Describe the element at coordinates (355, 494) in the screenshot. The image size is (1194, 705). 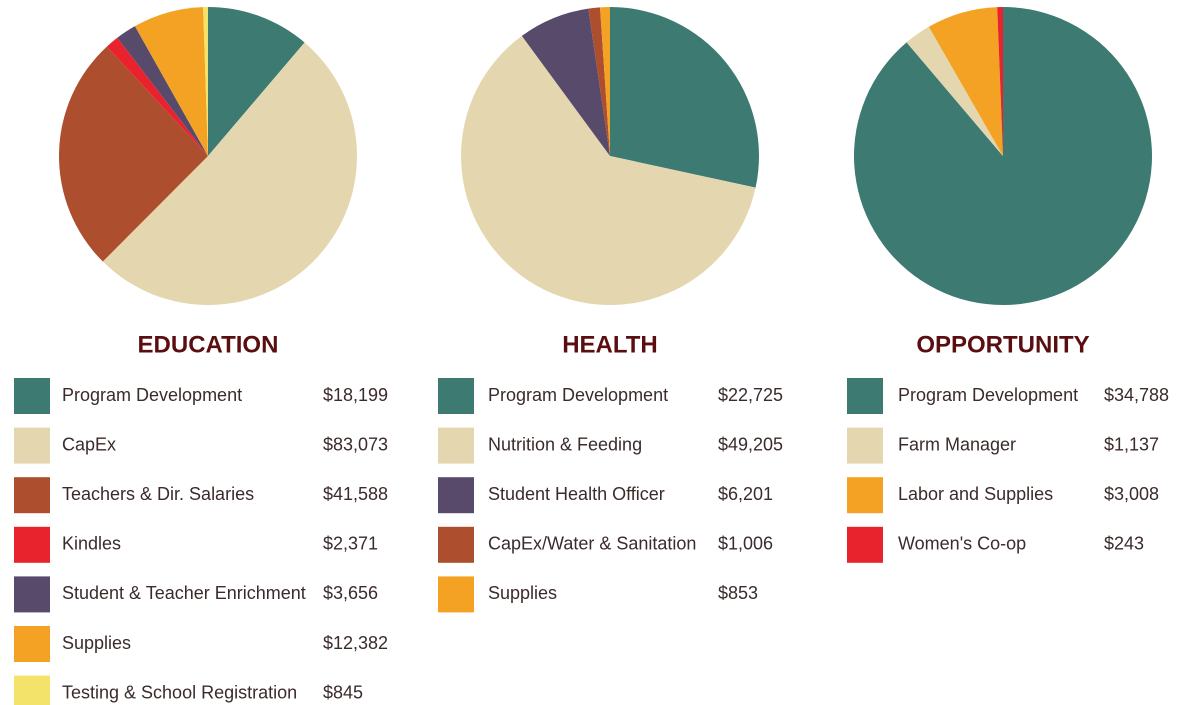
I see `legend-value: $41,588` at that location.